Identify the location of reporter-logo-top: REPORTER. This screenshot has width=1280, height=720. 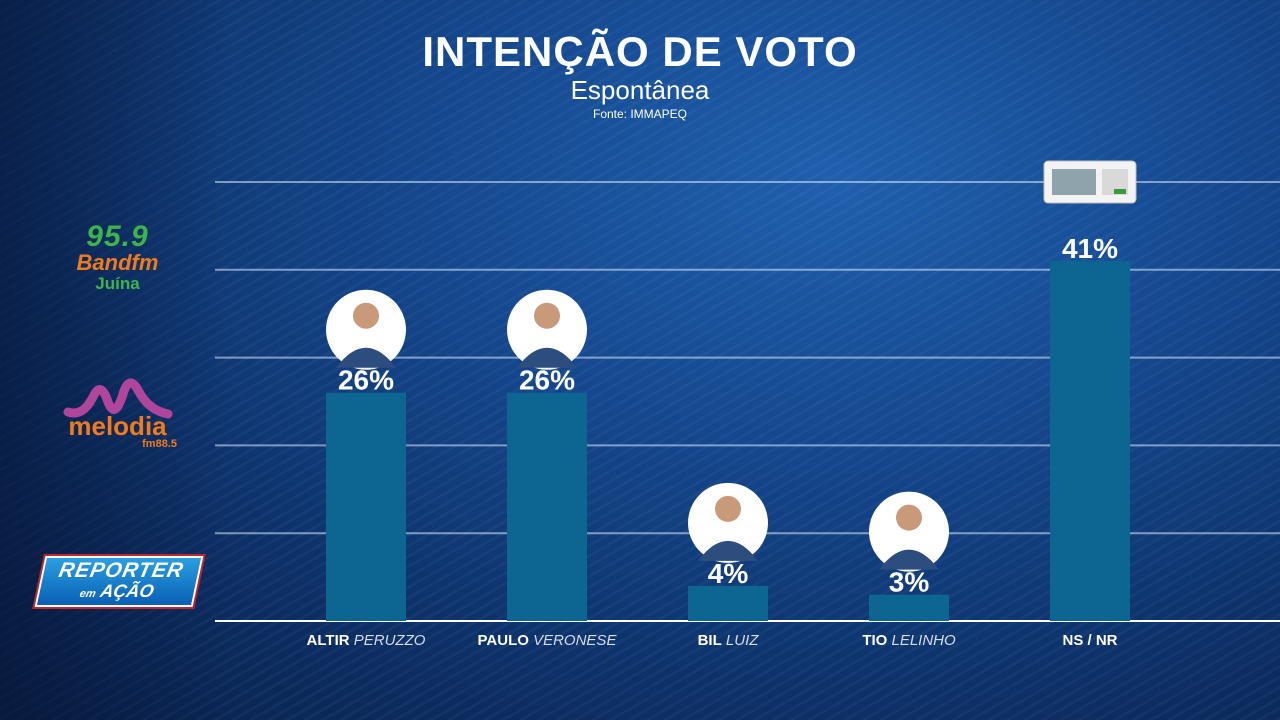
(121, 570).